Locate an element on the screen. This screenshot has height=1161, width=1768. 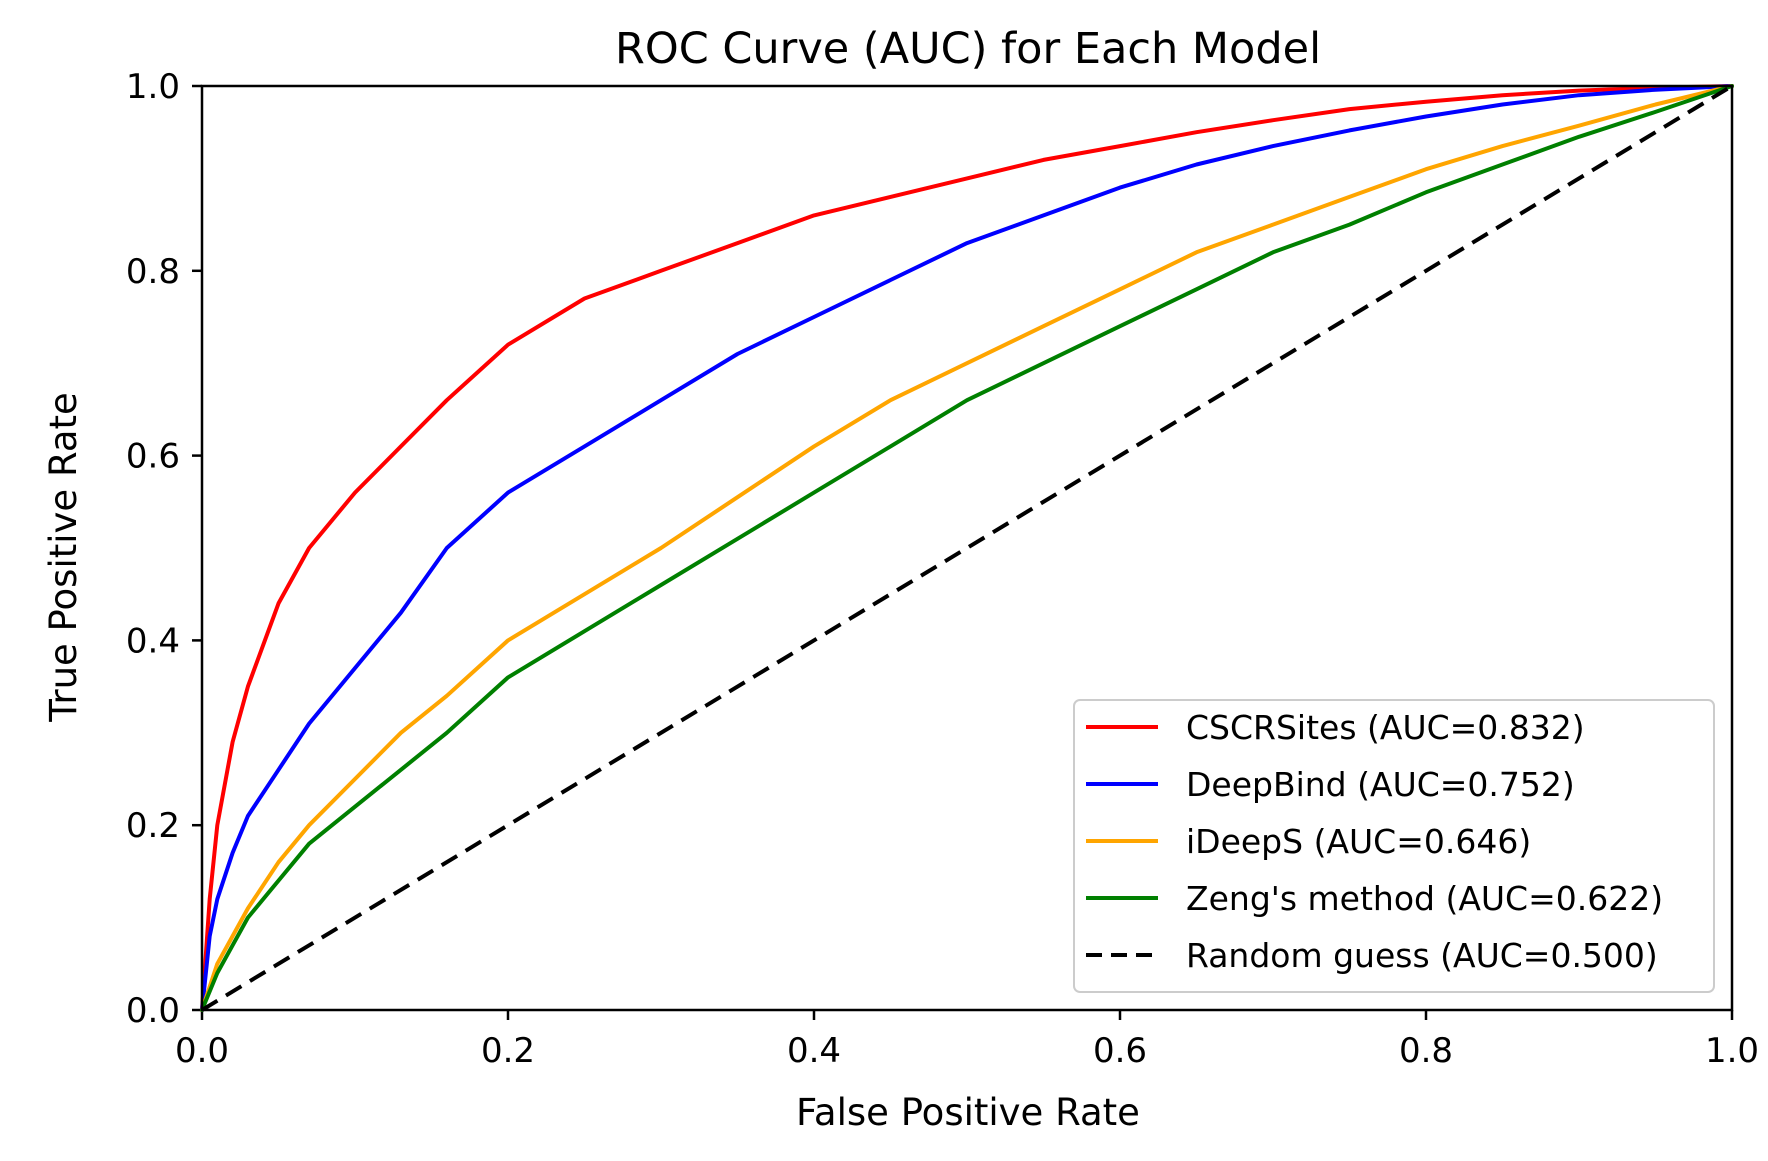
legend-label-0: CSCRSites (AUC=0.832) is located at coordinates (1385, 727).